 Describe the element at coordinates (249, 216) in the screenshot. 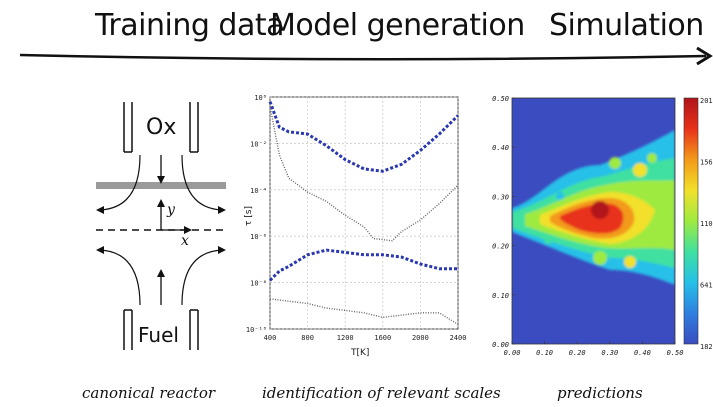

I see `chart-ylabel: τ [s]` at that location.